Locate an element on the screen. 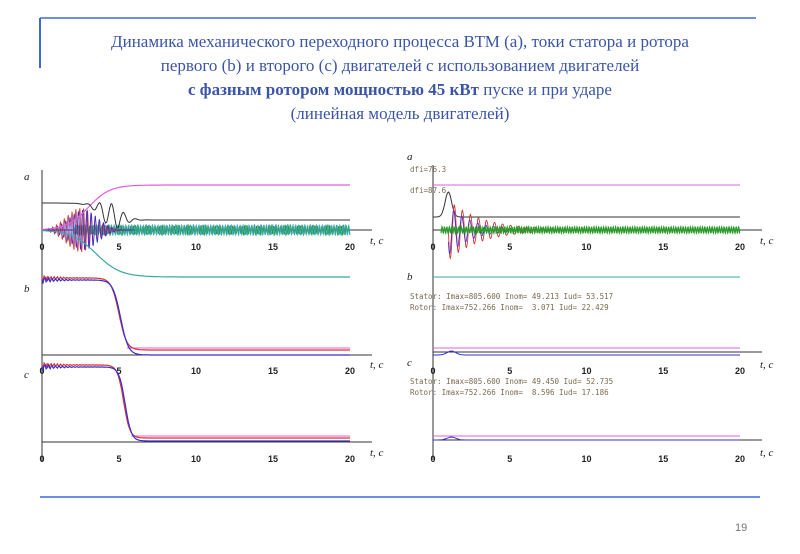  title-bold: с фазным ротором мощностью 45 кВт is located at coordinates (333, 89).